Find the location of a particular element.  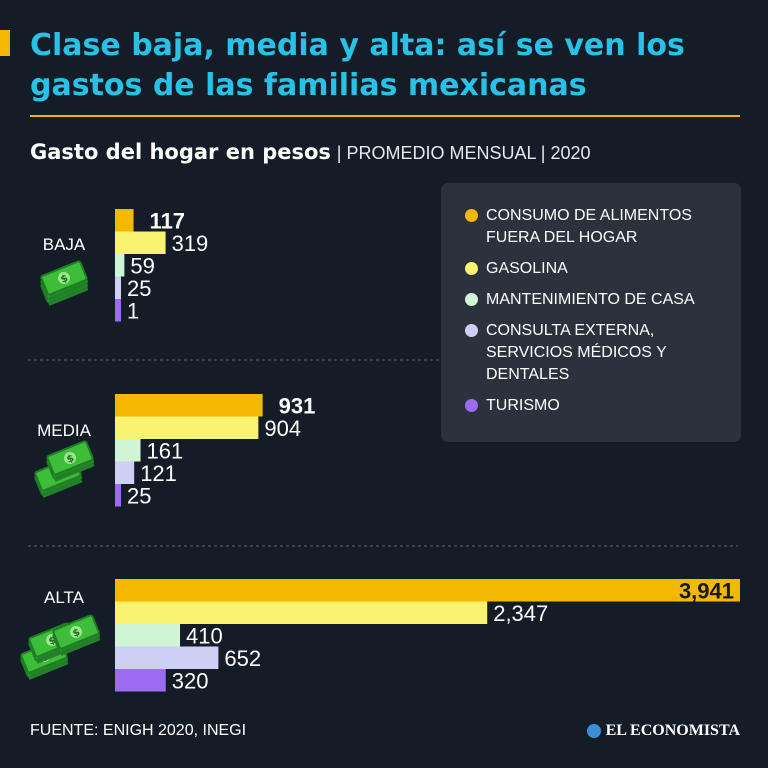

data-label: 652 is located at coordinates (242, 658).